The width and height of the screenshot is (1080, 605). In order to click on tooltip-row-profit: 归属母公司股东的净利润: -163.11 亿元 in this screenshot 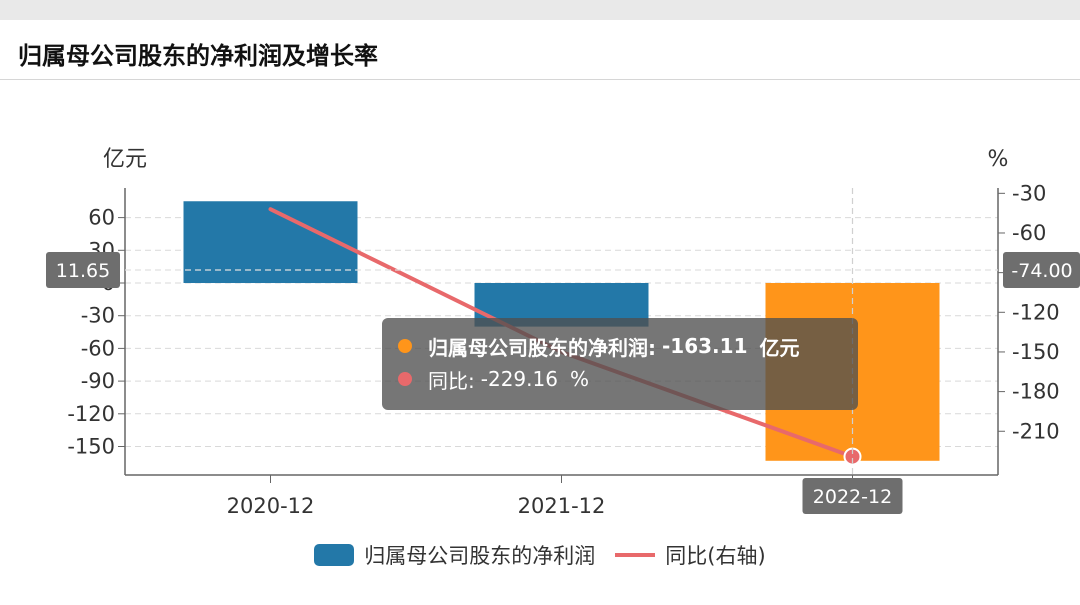, I will do `click(598, 346)`.